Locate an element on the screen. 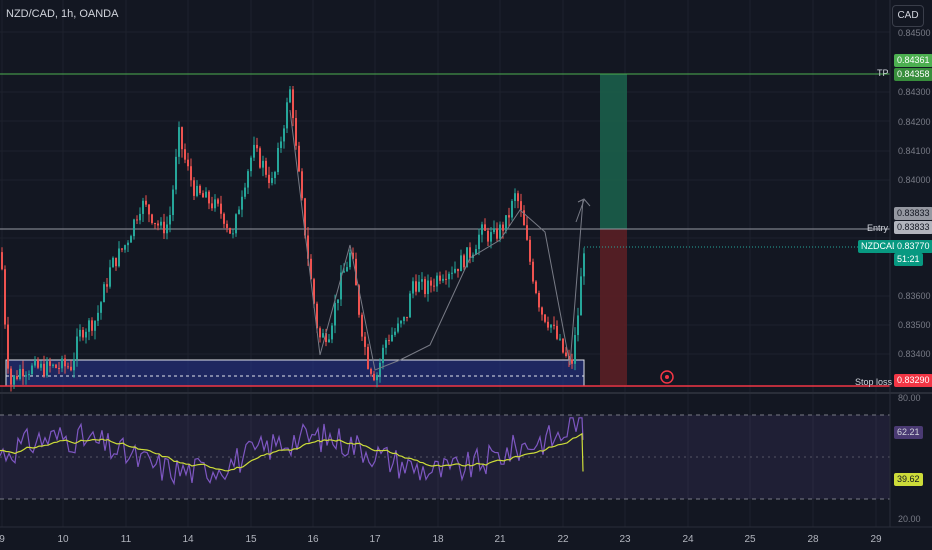 The width and height of the screenshot is (932, 550). price-tick: 0.84300 is located at coordinates (914, 92).